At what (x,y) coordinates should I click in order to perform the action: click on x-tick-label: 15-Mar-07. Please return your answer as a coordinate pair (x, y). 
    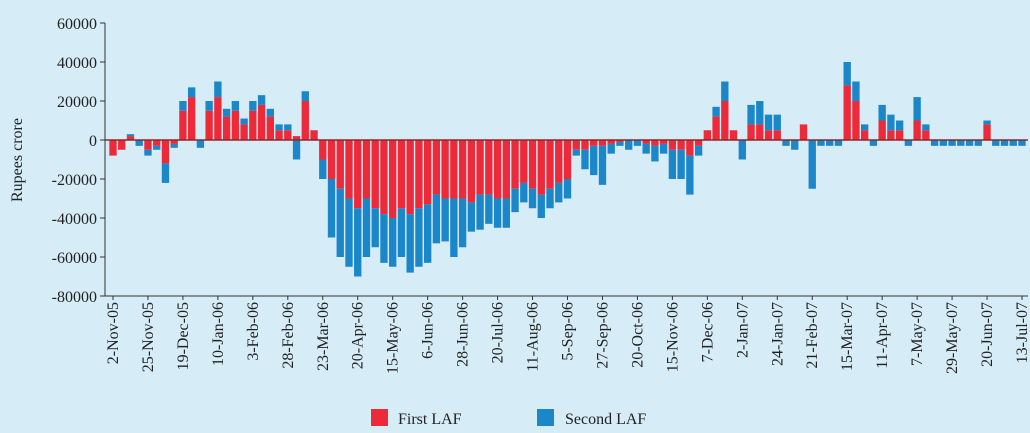
    Looking at the image, I should click on (847, 336).